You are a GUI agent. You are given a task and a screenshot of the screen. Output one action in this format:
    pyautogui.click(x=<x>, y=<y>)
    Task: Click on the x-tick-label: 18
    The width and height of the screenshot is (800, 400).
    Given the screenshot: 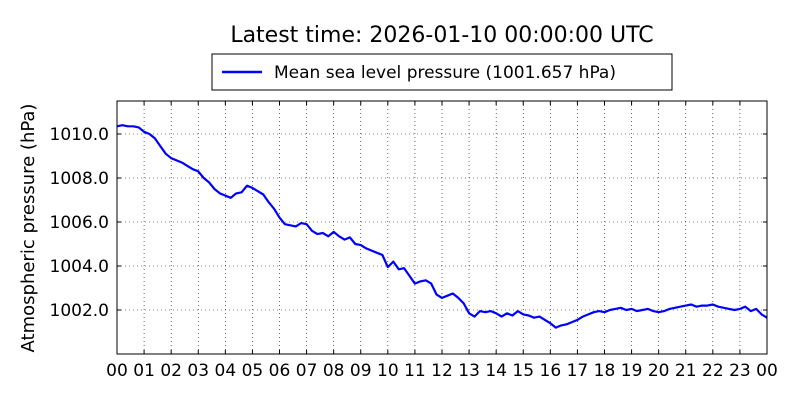 What is the action you would take?
    pyautogui.click(x=605, y=371)
    